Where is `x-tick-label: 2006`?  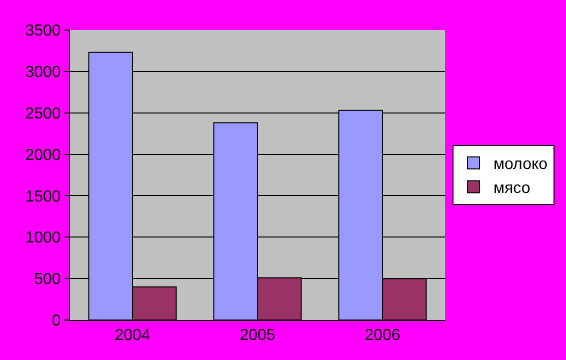 x-tick-label: 2006 is located at coordinates (382, 335).